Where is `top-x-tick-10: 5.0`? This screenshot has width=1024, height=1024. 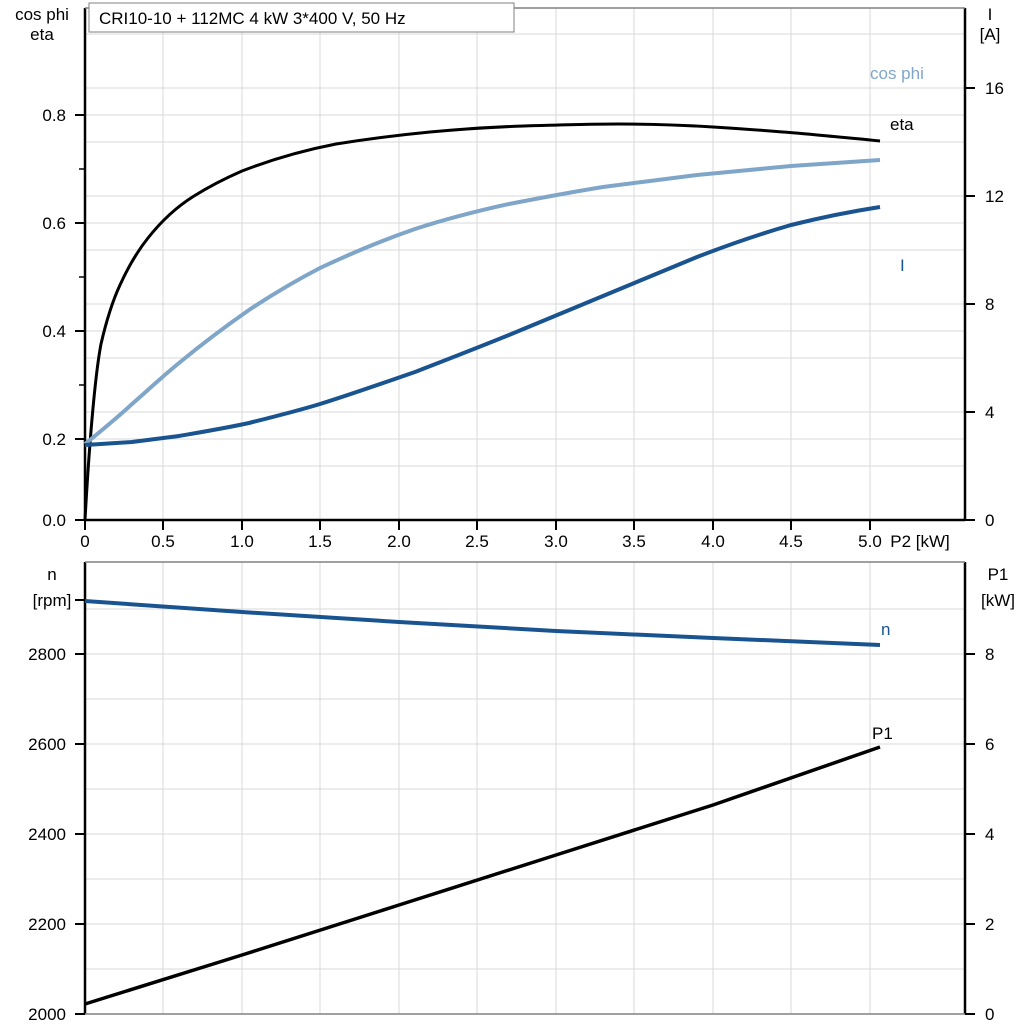
top-x-tick-10: 5.0 is located at coordinates (870, 541).